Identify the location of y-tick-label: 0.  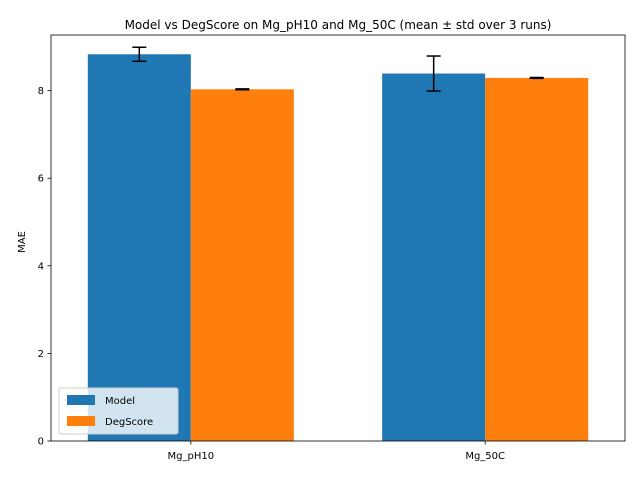
(41, 442).